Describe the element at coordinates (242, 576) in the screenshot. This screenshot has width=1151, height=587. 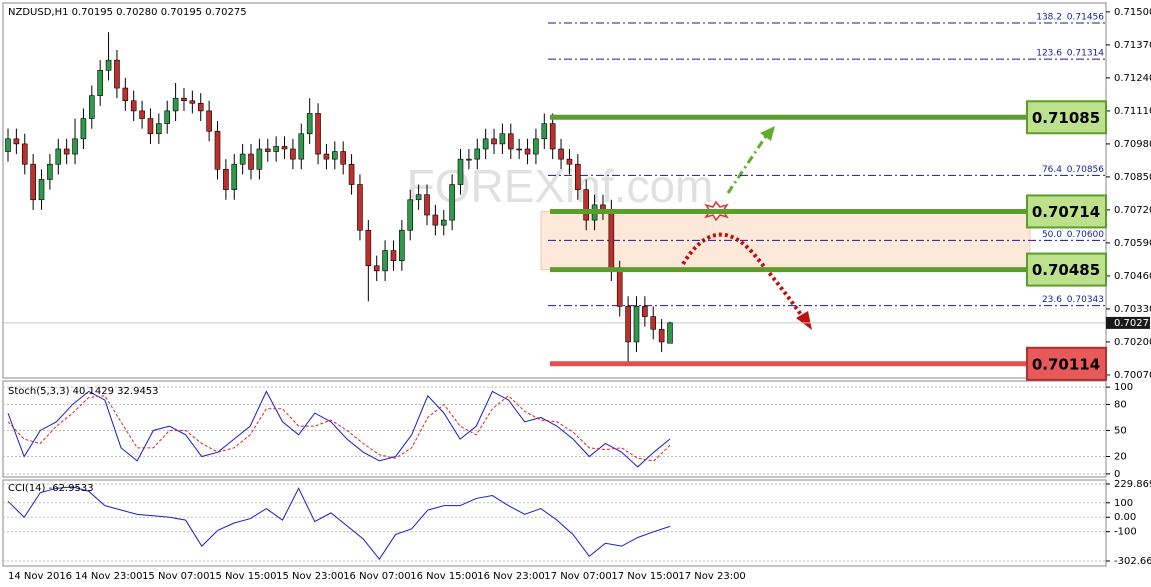
I see `x-tick-label: 15 Nov 15:00` at that location.